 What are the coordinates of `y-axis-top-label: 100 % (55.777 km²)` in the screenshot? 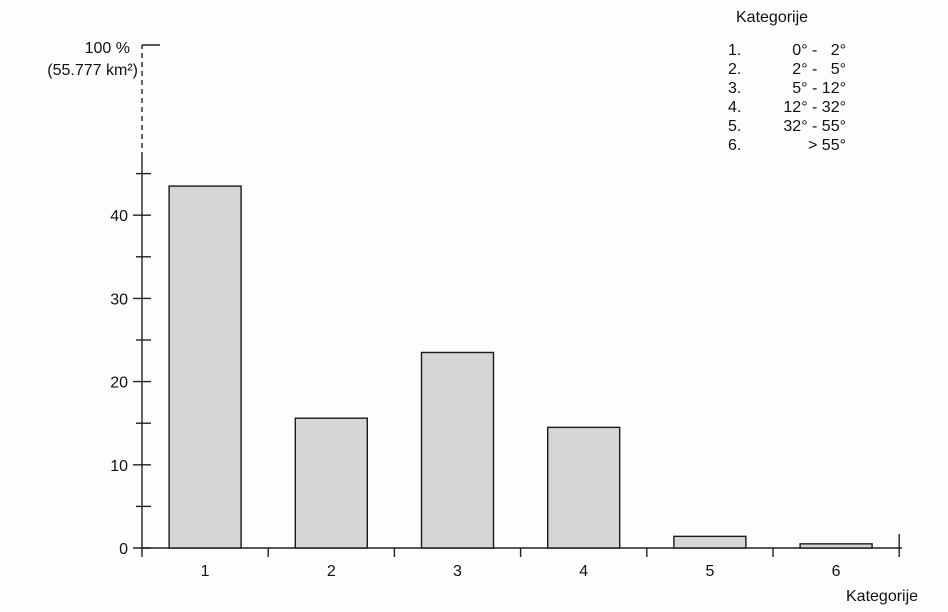 It's located at (73, 60).